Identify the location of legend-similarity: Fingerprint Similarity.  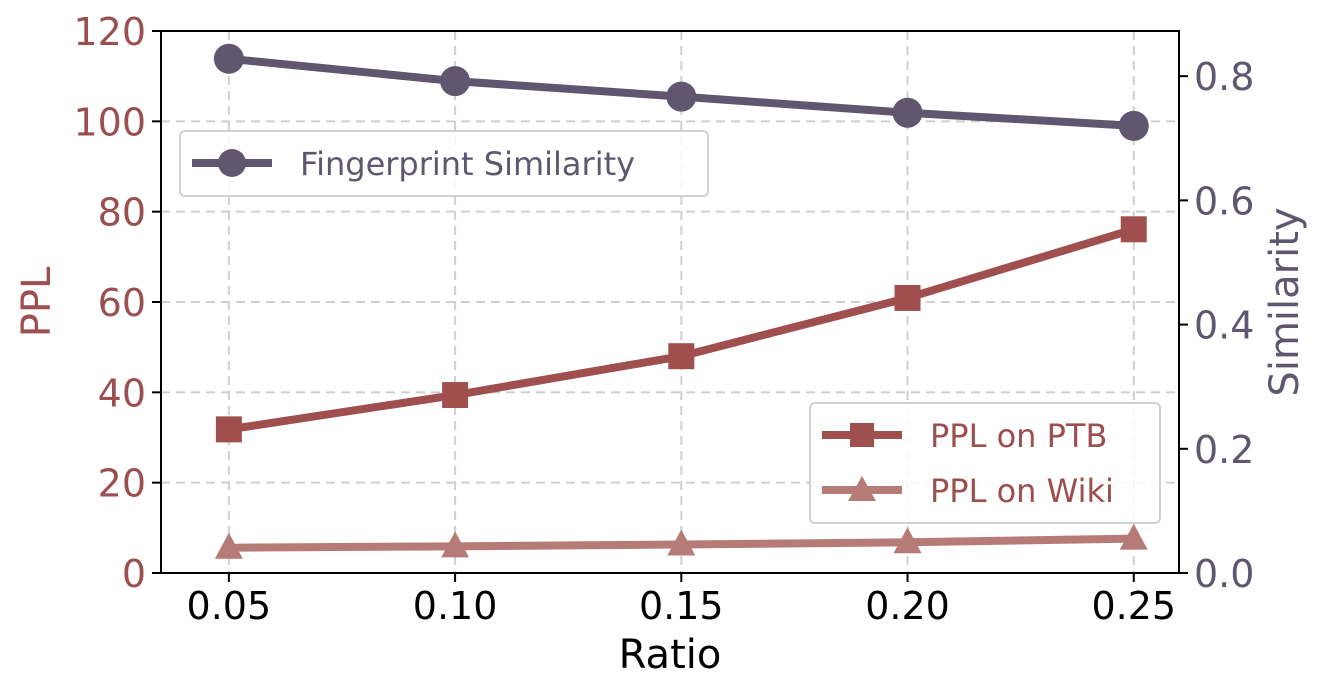
(444, 163).